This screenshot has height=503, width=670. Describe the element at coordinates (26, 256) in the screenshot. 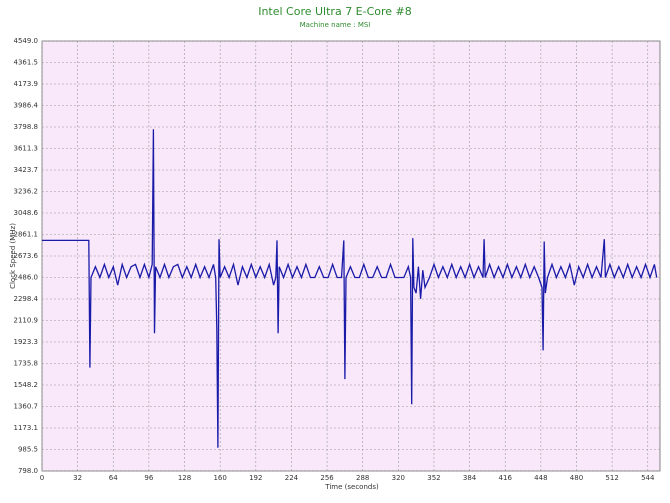

I see `y-tick-label: 2673.6` at that location.